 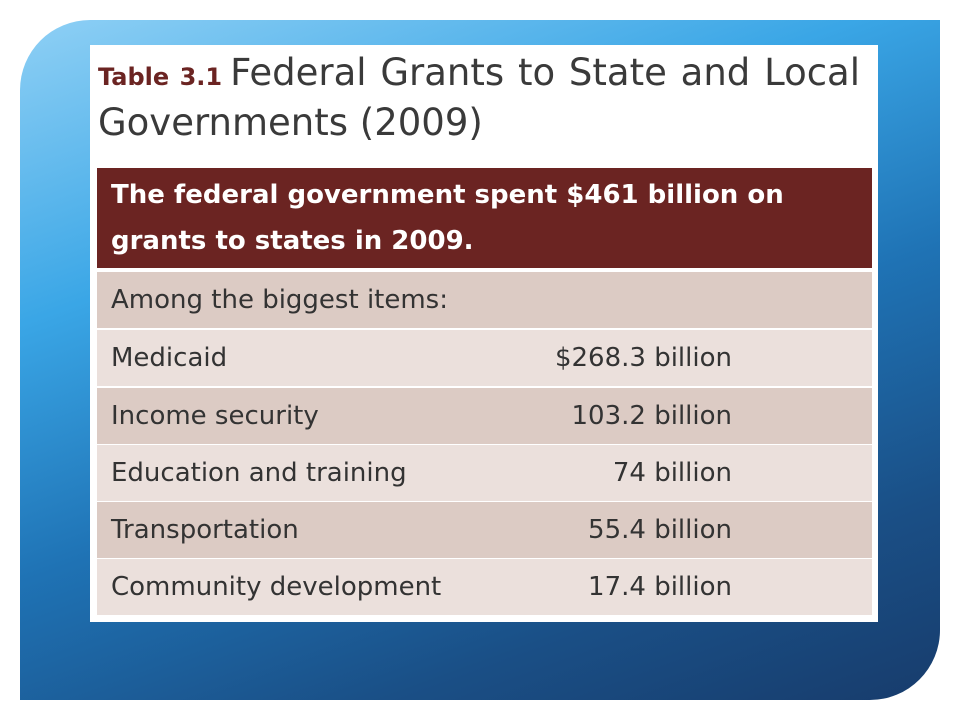 I want to click on table-row: Transportation 55.4 billion, so click(x=484, y=530).